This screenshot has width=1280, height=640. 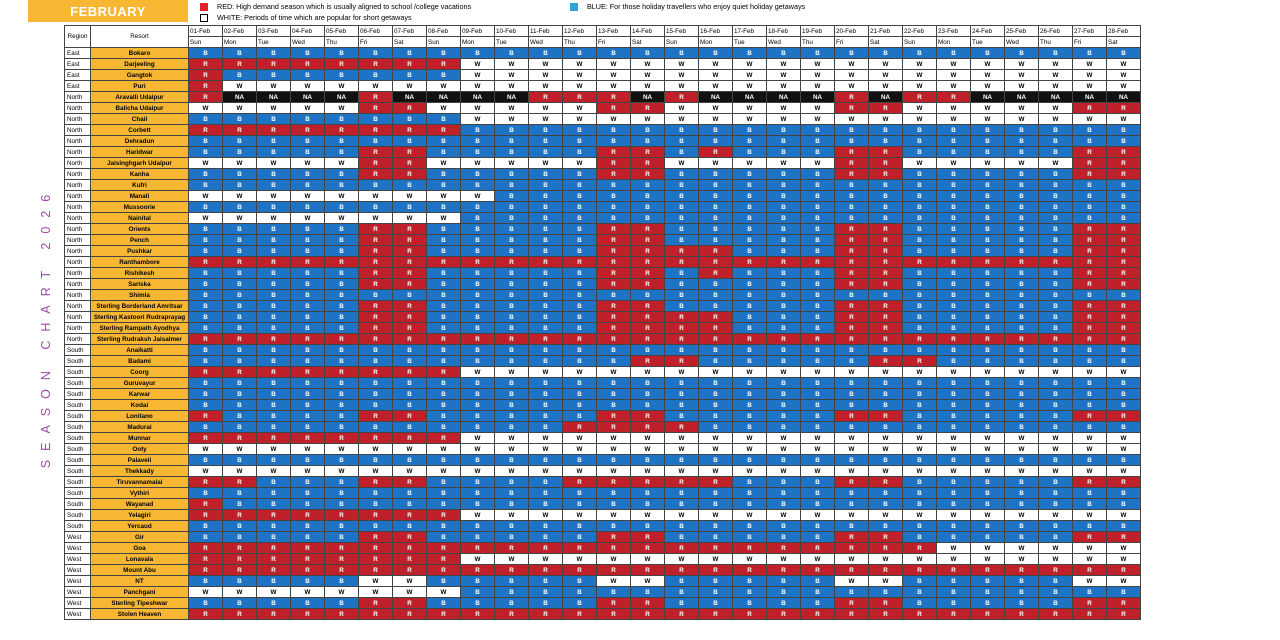 I want to click on season-cell: NA, so click(x=1055, y=97).